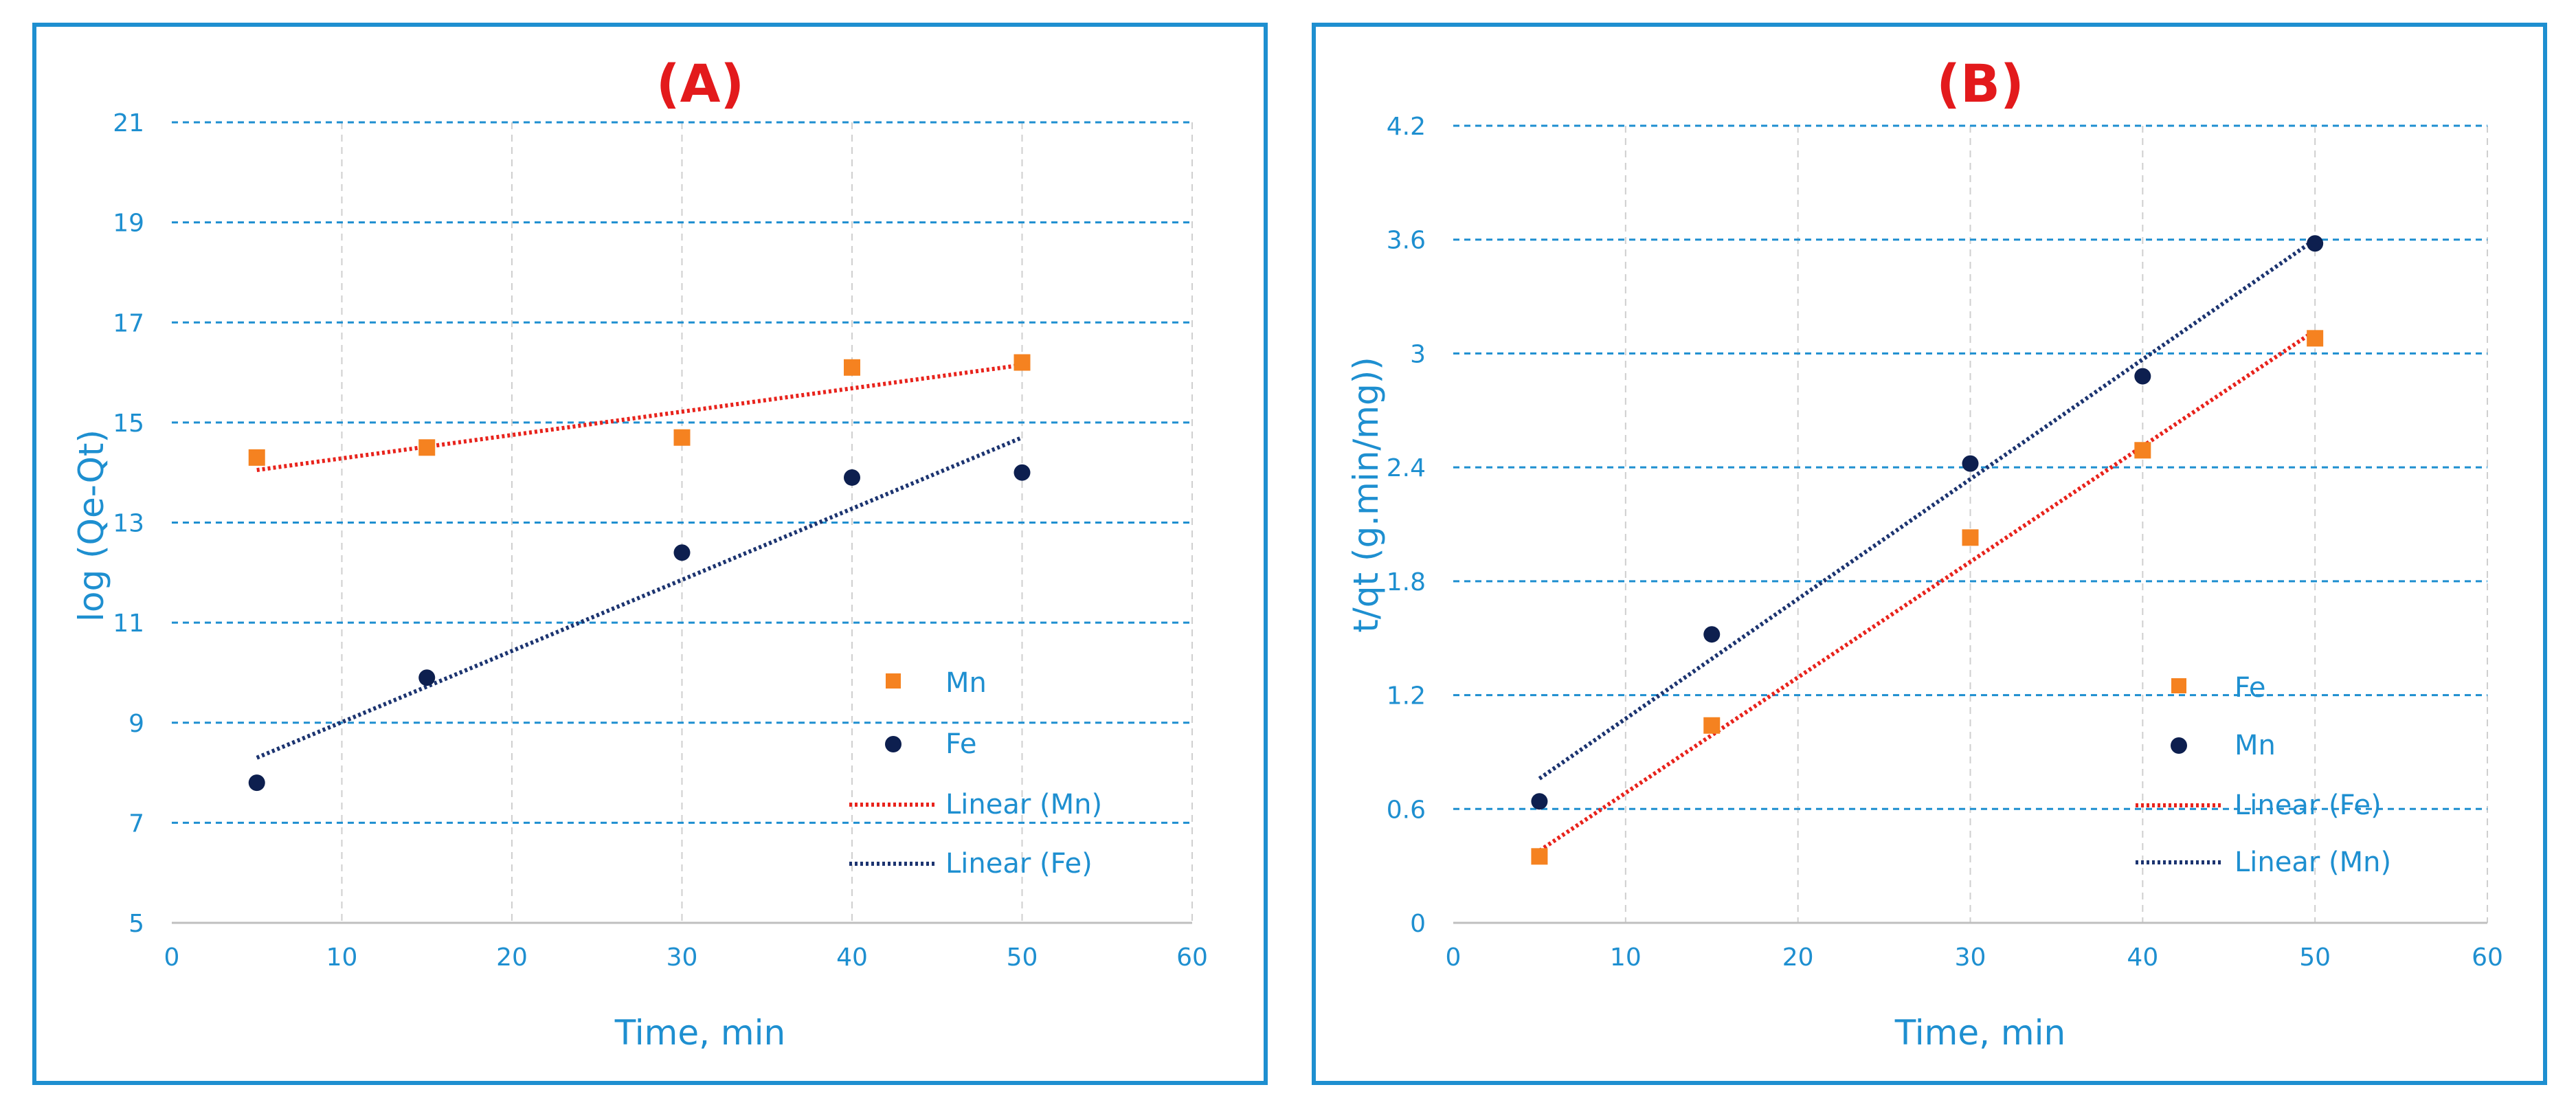 This screenshot has width=2576, height=1096. I want to click on panel-b-y-axis-label: t/qt (g.min/mg)), so click(1366, 494).